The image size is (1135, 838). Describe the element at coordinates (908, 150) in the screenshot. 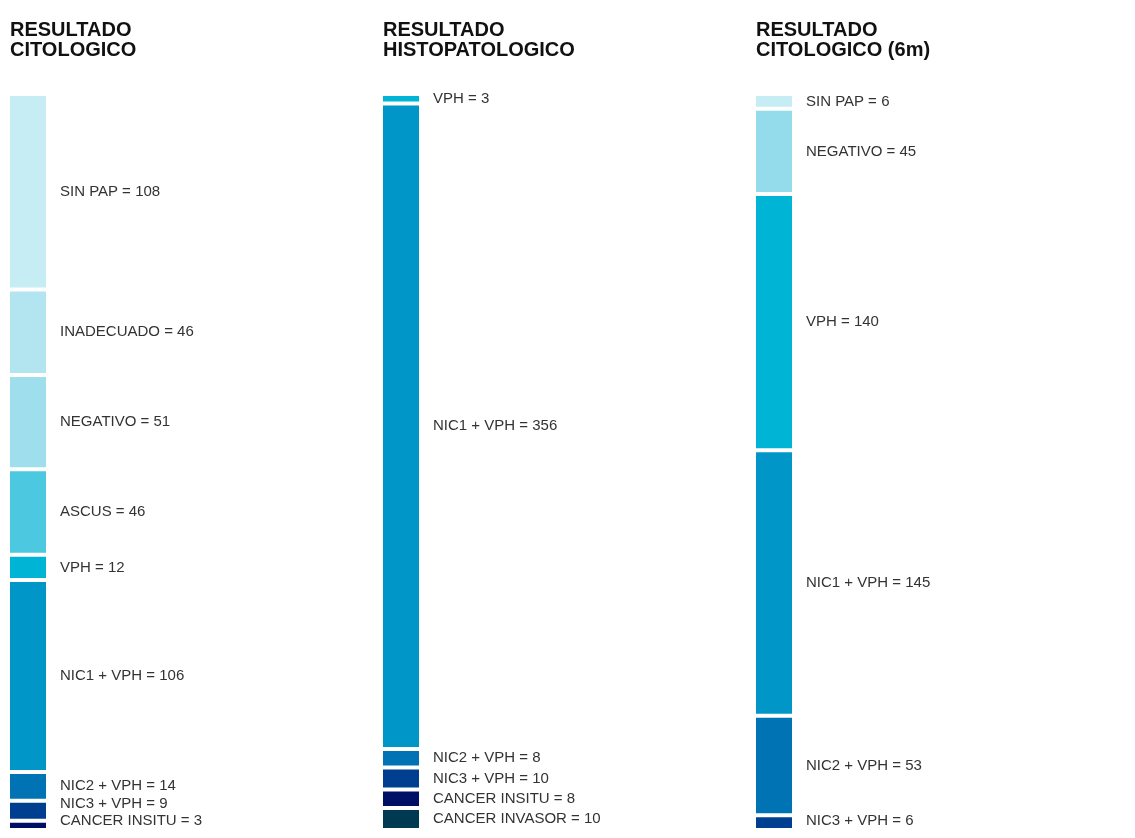

I see `data-label: 45` at that location.